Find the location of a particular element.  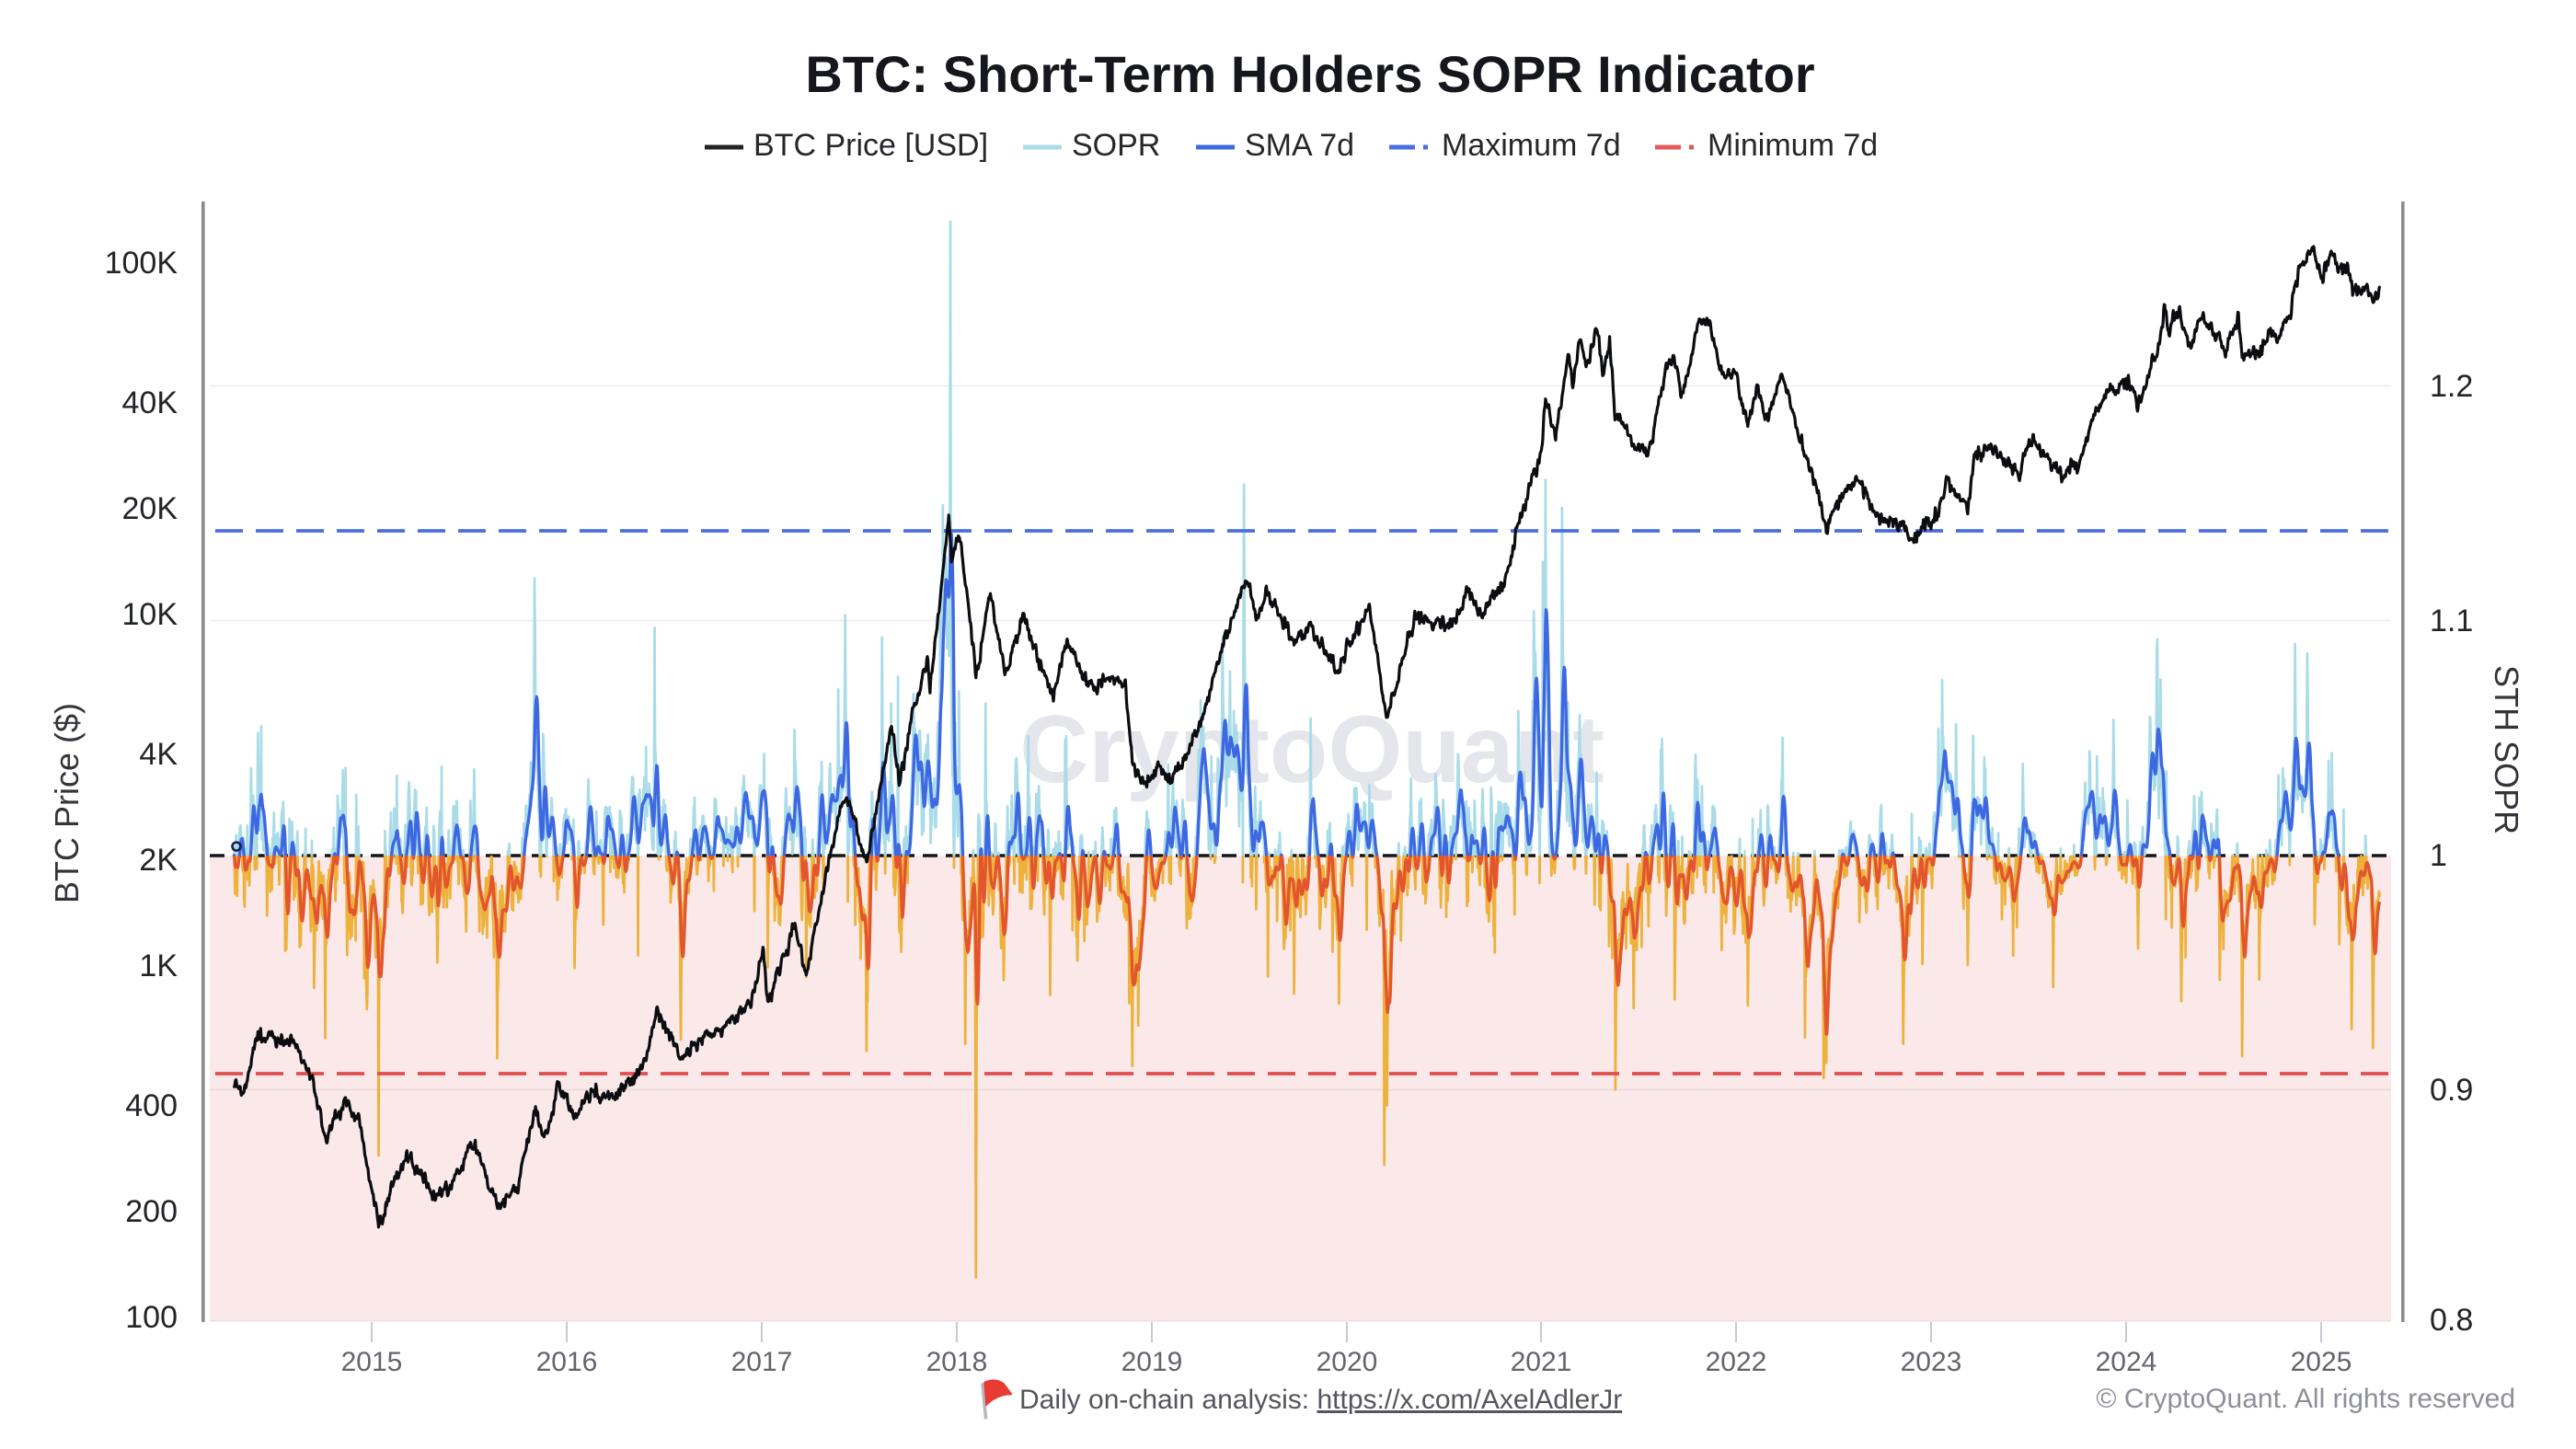

svg-text: 1K is located at coordinates (158, 966).